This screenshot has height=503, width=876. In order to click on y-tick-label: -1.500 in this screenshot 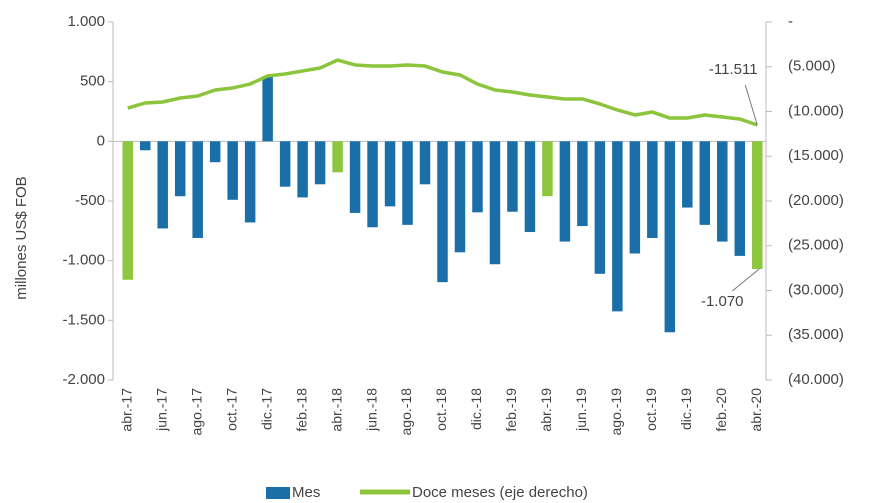, I will do `click(83, 319)`.